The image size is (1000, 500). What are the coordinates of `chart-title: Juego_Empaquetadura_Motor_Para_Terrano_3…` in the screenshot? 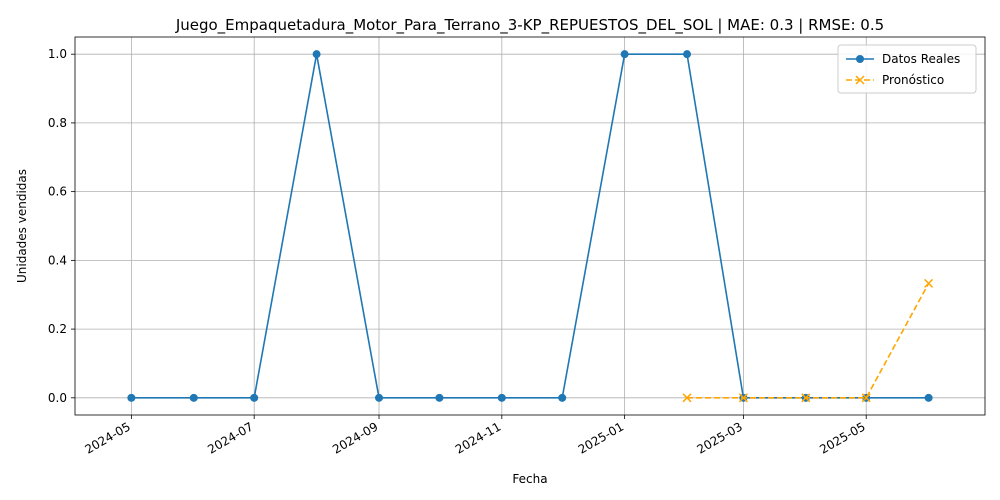 It's located at (529, 25).